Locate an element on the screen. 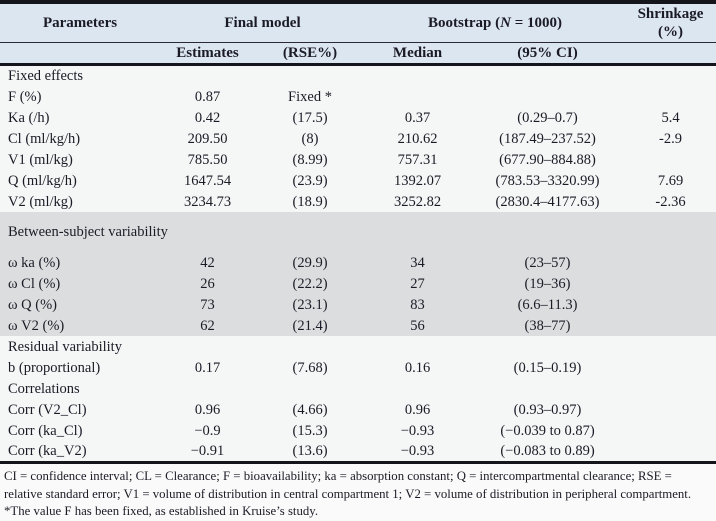 This screenshot has width=716, height=521. table-cell: (0.29–0.7) is located at coordinates (548, 117).